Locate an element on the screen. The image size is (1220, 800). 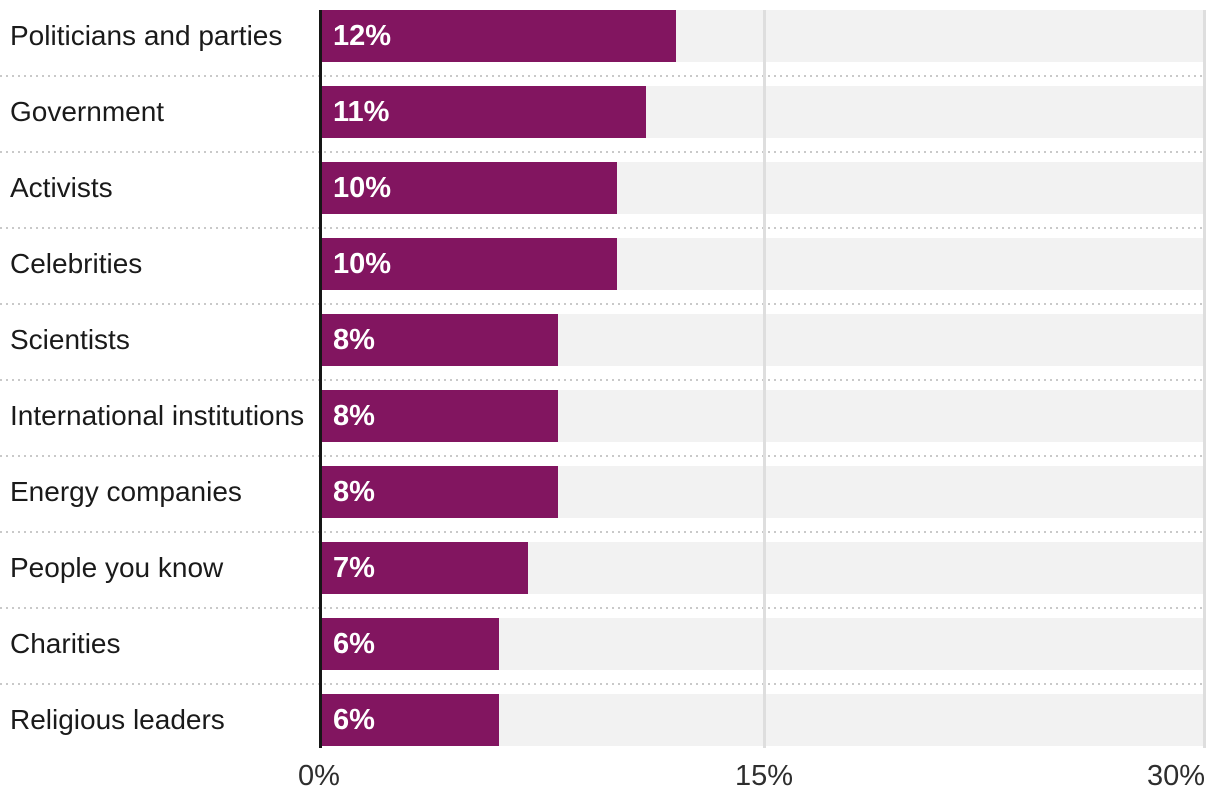
x-tick-label-30: 30% is located at coordinates (1175, 776).